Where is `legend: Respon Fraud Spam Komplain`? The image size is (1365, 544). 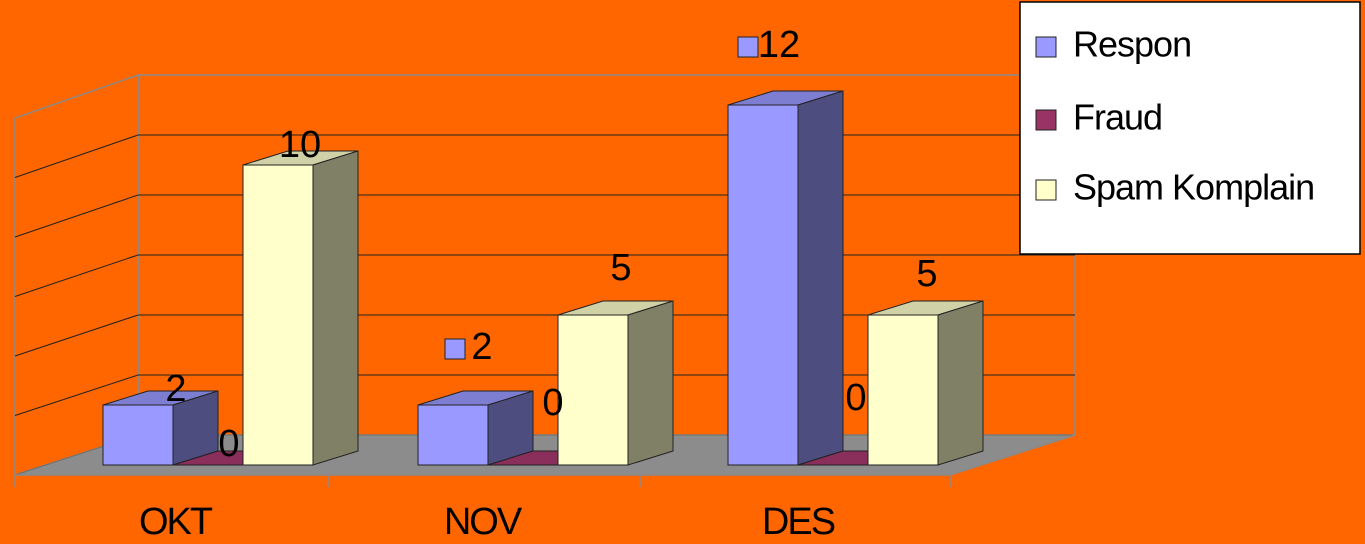 legend: Respon Fraud Spam Komplain is located at coordinates (1190, 128).